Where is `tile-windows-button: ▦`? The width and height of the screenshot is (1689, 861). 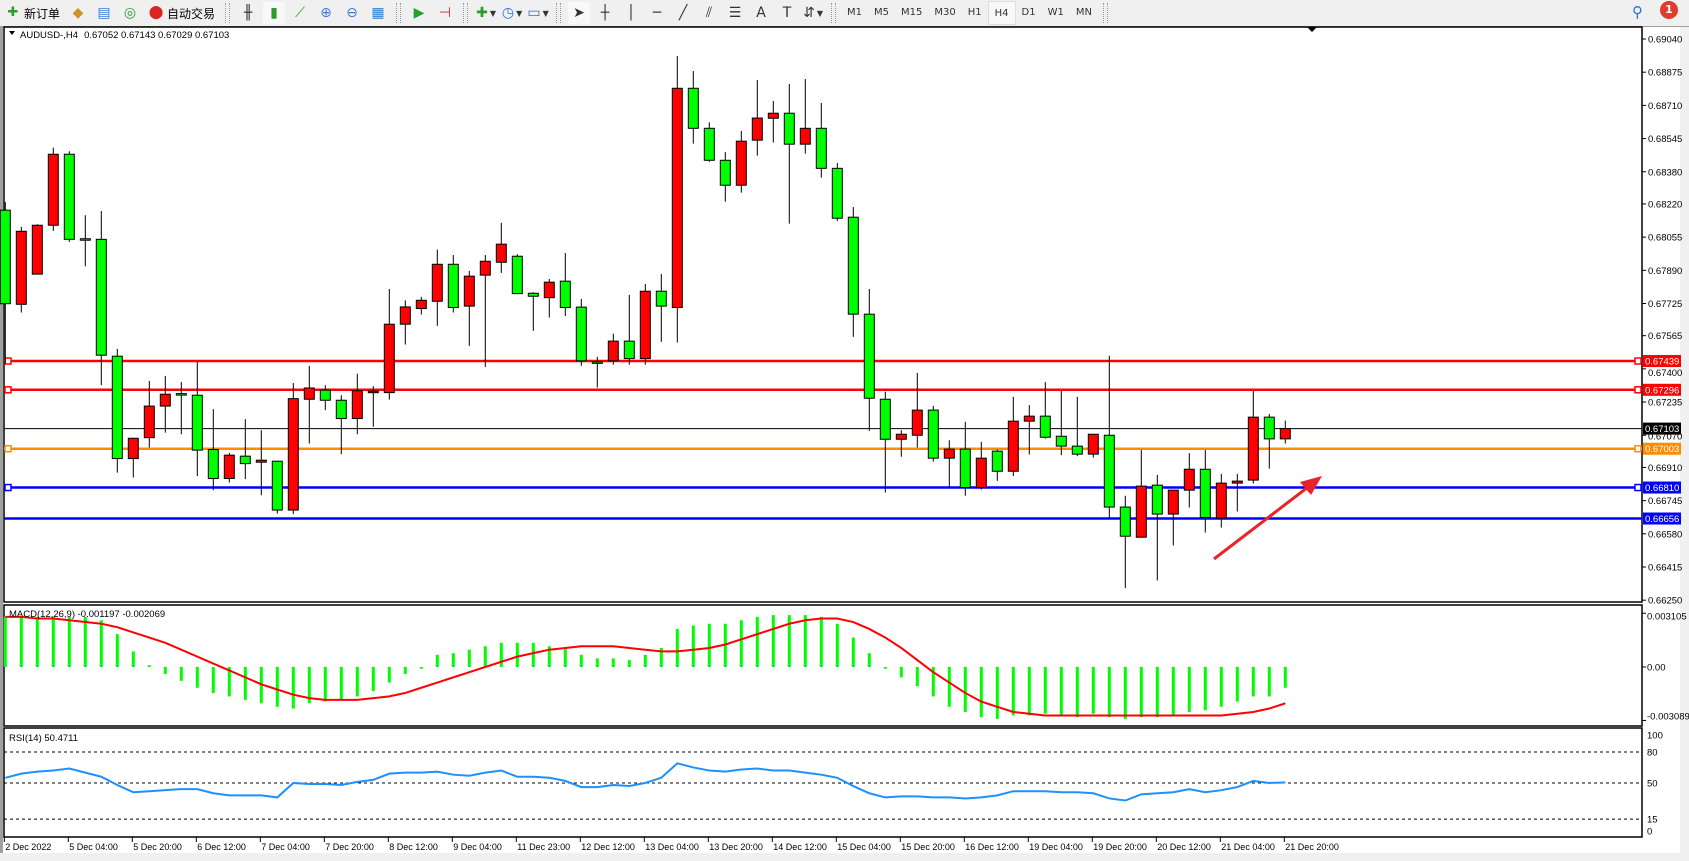
tile-windows-button: ▦ is located at coordinates (378, 13).